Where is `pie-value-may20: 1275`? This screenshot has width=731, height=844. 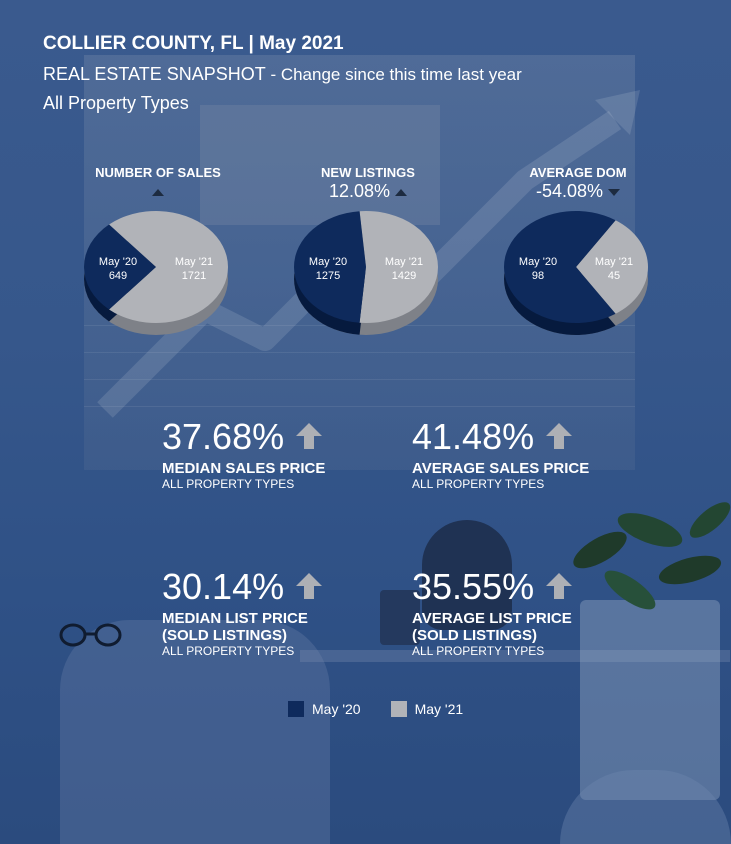 pie-value-may20: 1275 is located at coordinates (328, 276).